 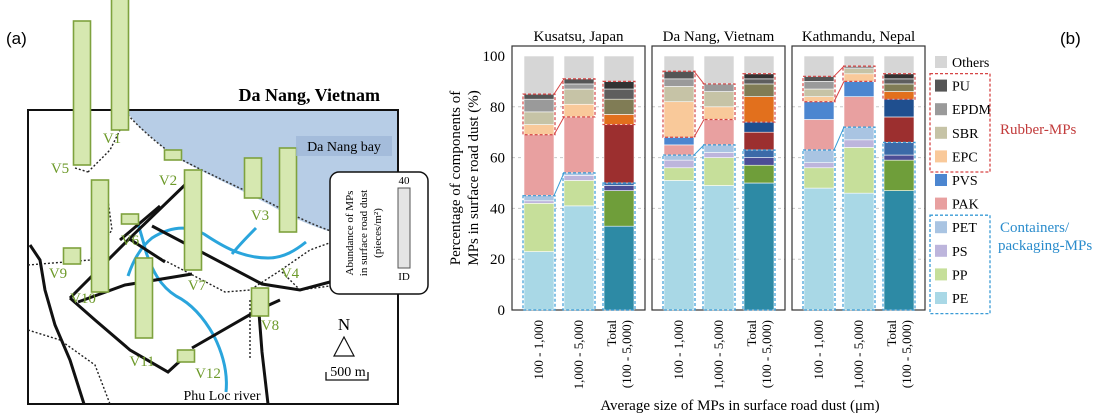 I want to click on category-label: 1,000 - 5,000, so click(x=858, y=354).